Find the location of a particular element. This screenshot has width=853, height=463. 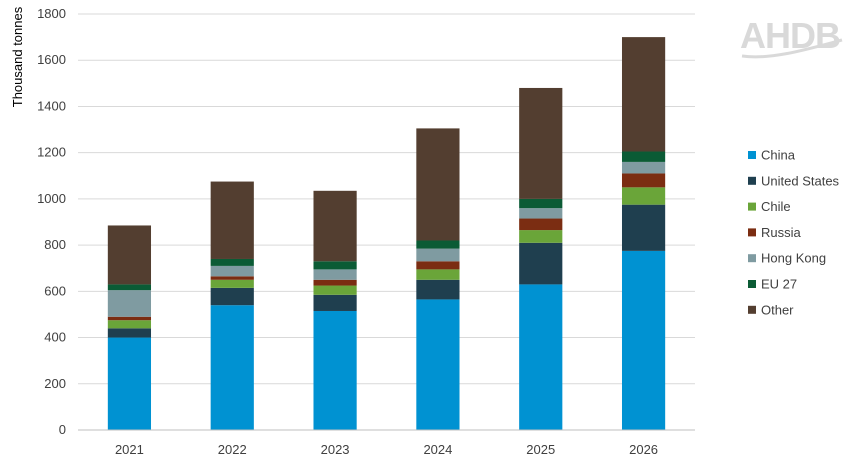

logo-text: AHDB is located at coordinates (790, 35).